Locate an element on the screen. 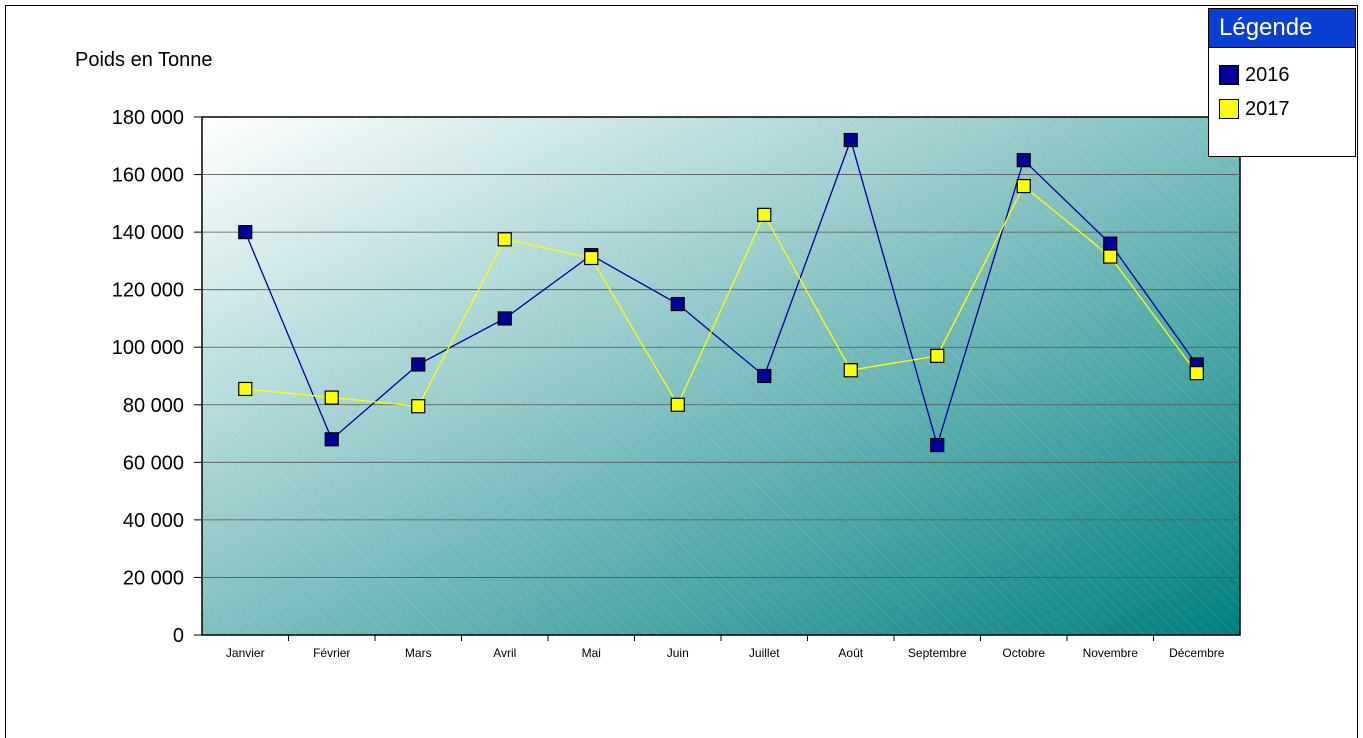  data-point-2016-Octobre is located at coordinates (1023, 160).